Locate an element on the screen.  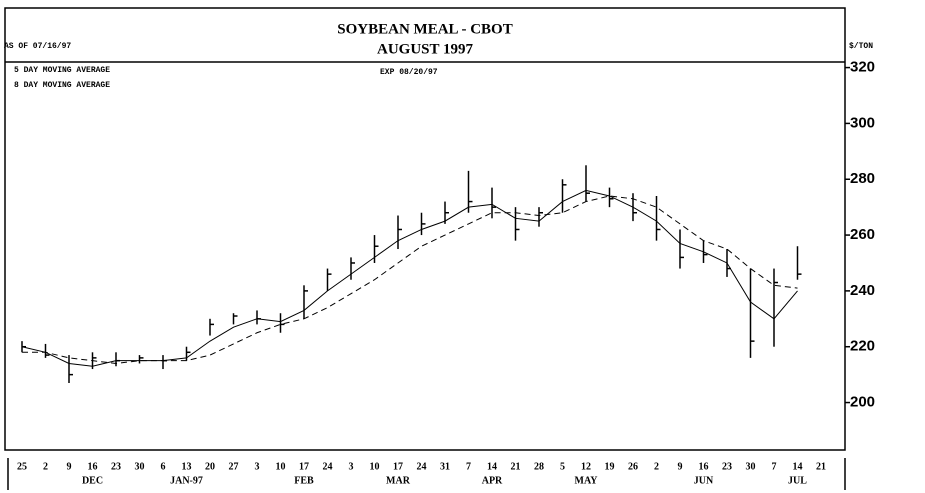
y-tick-label: 280 is located at coordinates (862, 178).